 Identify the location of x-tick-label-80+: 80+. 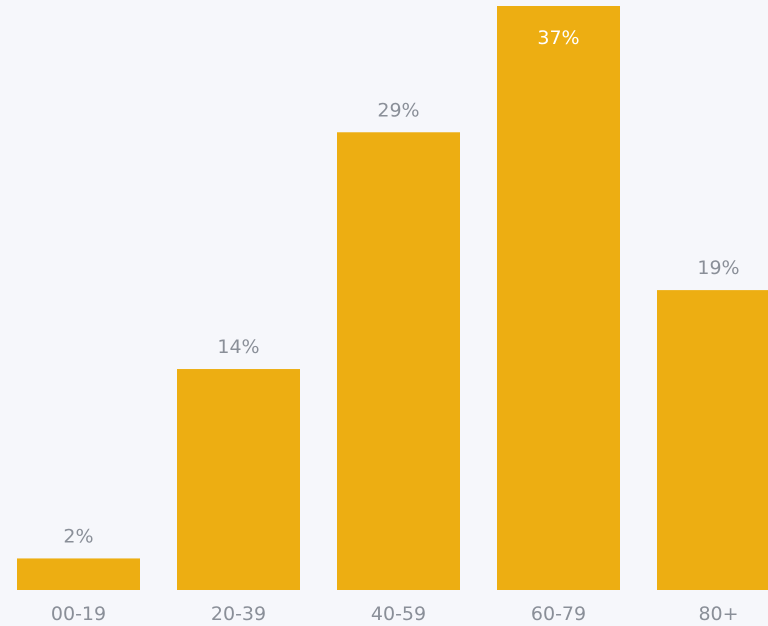
(718, 614).